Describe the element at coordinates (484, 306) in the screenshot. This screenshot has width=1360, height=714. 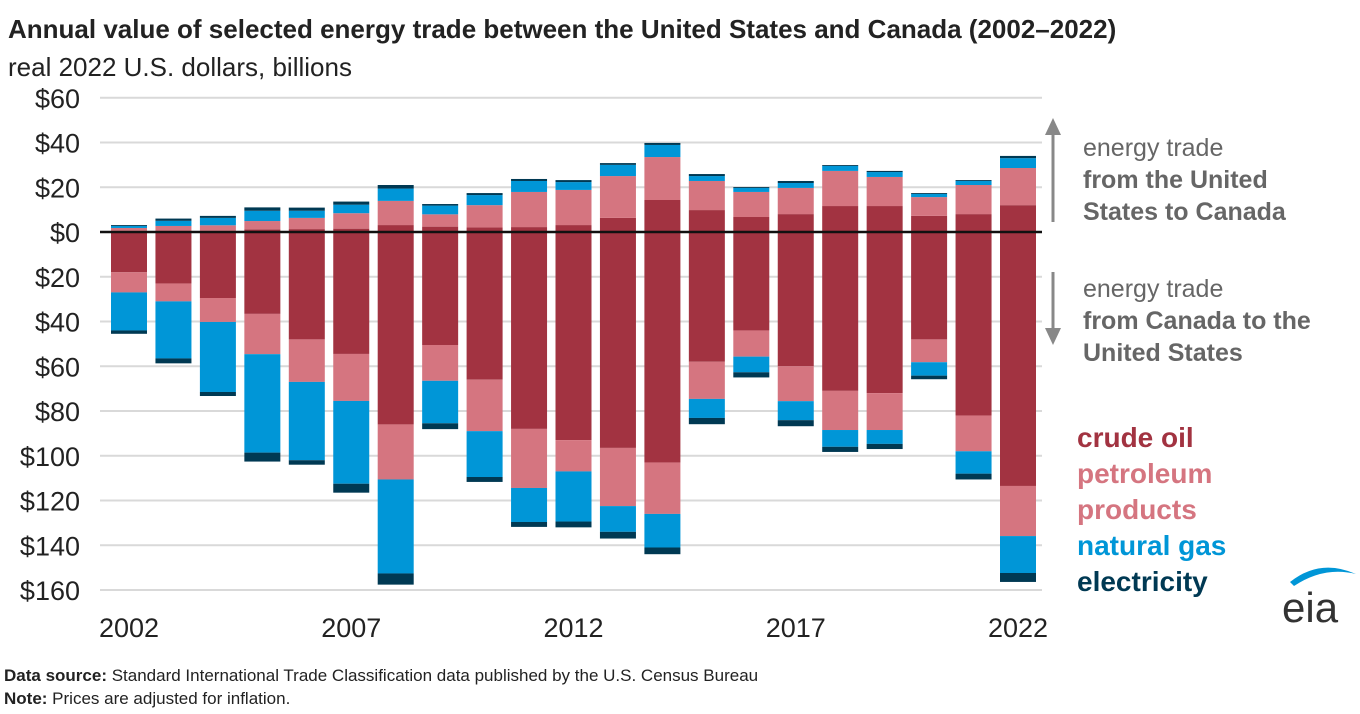
I see `bar-crude-oil-import-2010` at that location.